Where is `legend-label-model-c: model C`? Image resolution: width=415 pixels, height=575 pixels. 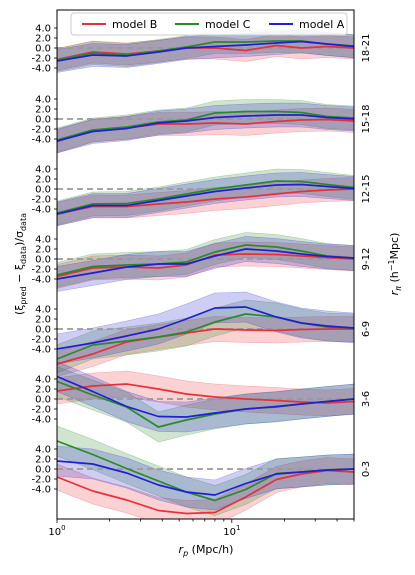
legend-label-model-c: model C is located at coordinates (228, 24).